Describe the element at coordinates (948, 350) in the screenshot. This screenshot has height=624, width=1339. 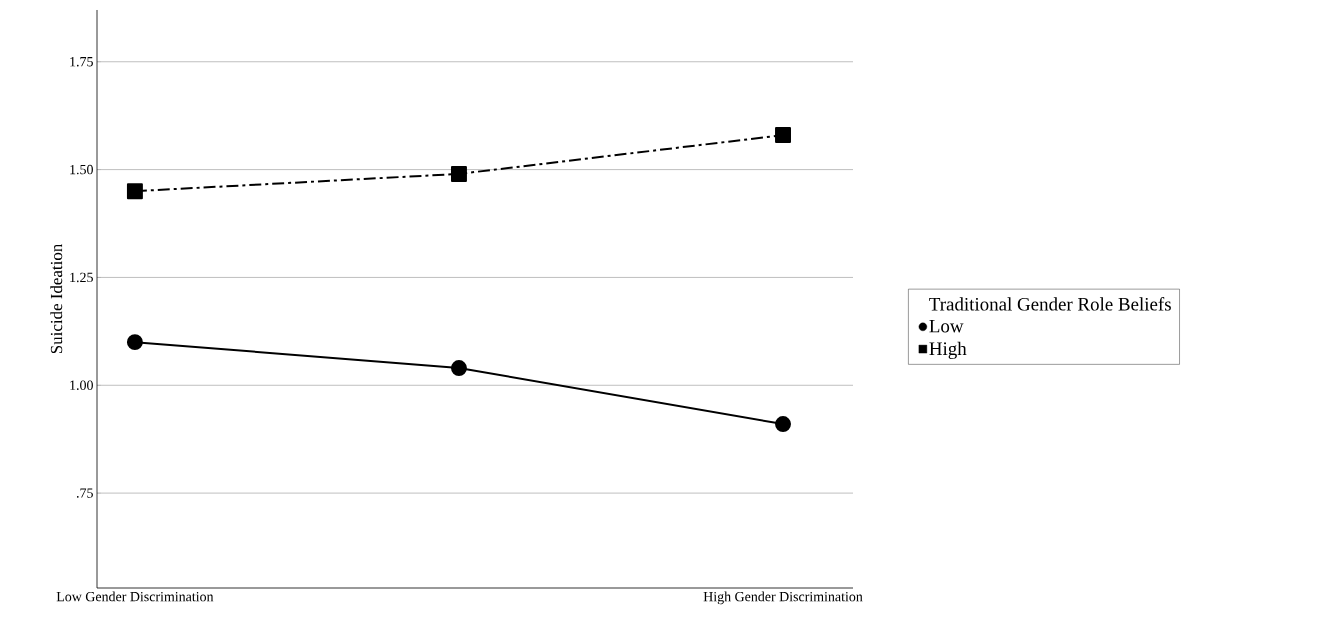
I see `legend-label: High` at that location.